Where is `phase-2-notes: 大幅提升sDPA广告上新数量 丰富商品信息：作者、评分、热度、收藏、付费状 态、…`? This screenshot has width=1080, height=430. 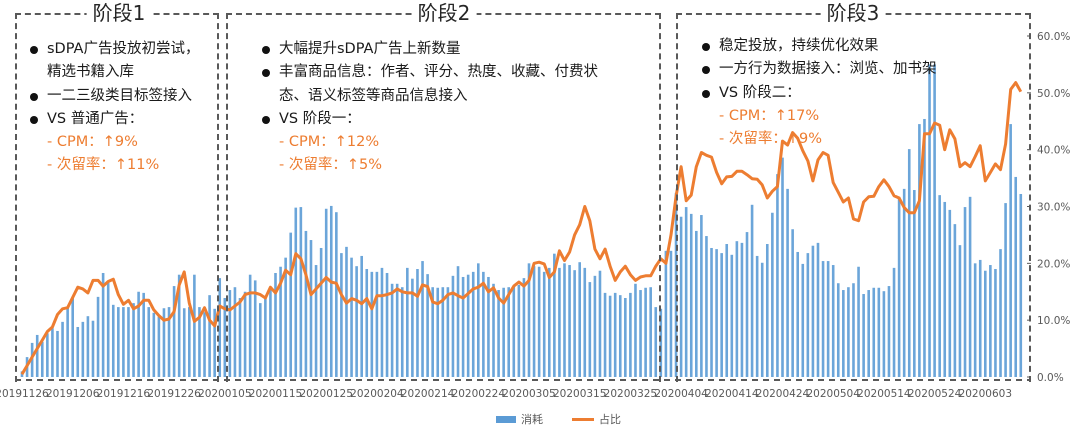 phase-2-notes: 大幅提升sDPA广告上新数量 丰富商品信息：作者、评分、热度、收藏、付费状 态、… is located at coordinates (430, 108).